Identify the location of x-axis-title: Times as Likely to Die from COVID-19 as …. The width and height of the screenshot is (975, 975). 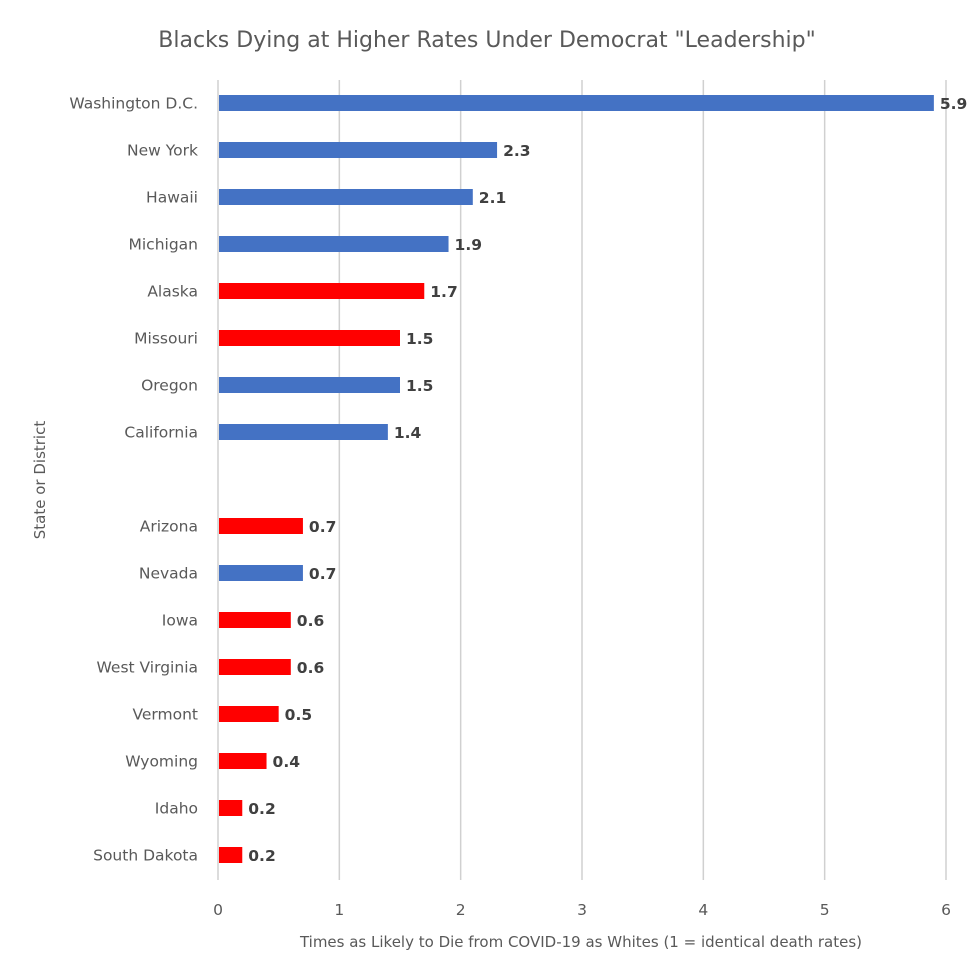
(580, 942).